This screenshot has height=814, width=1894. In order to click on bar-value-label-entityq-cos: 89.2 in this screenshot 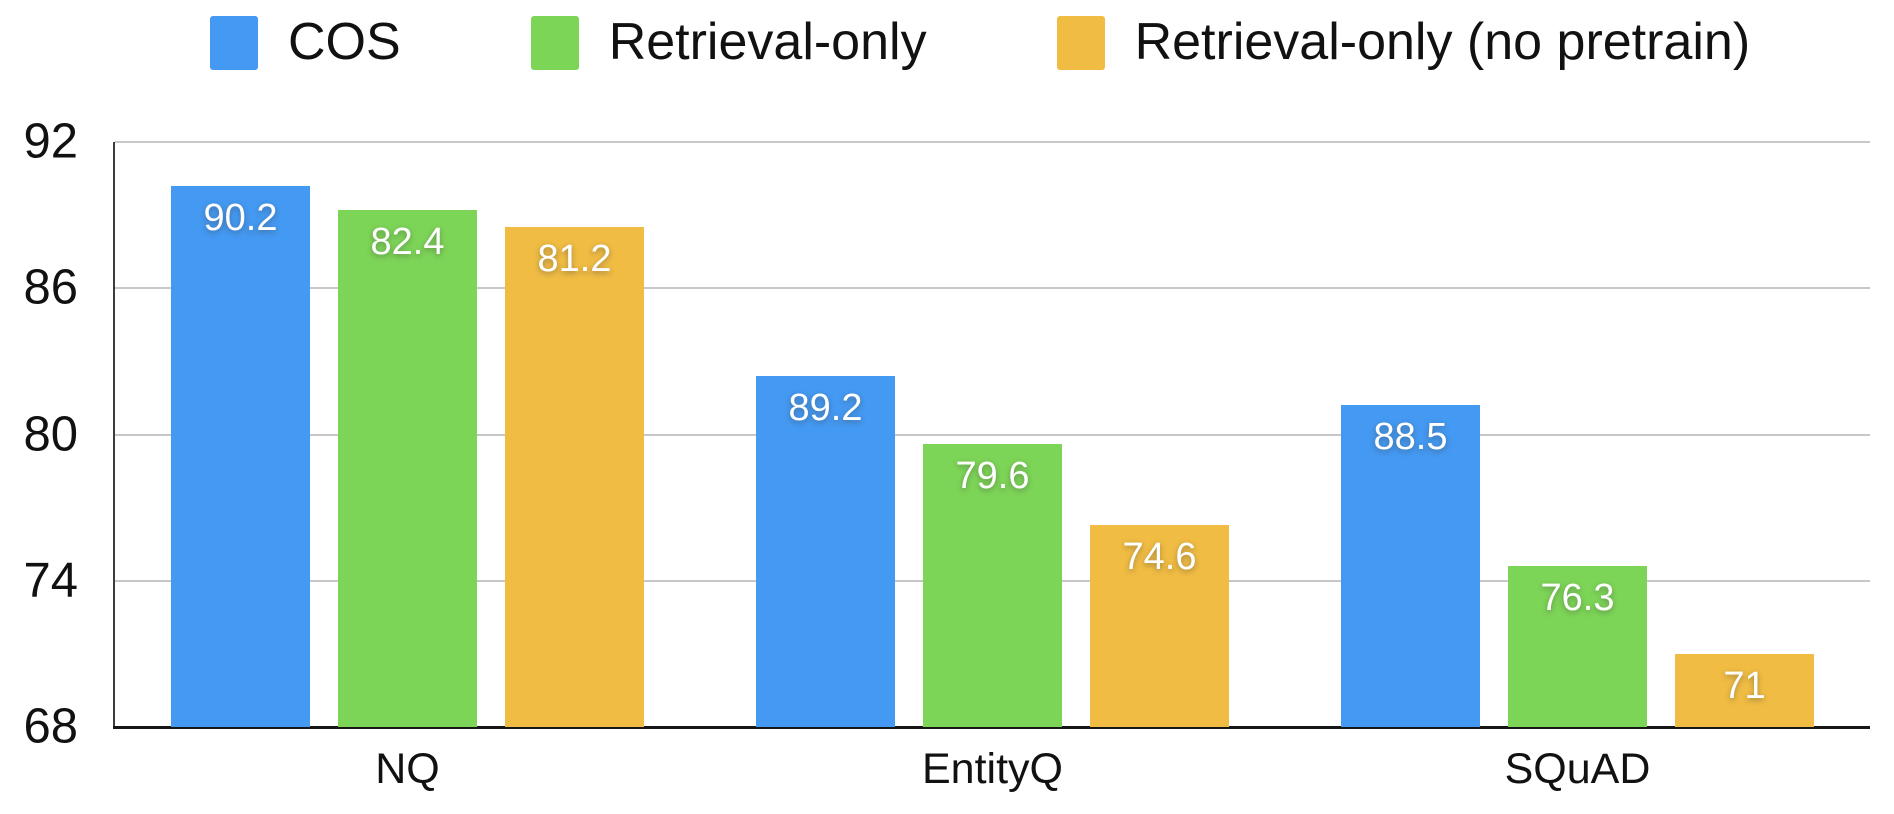, I will do `click(825, 408)`.